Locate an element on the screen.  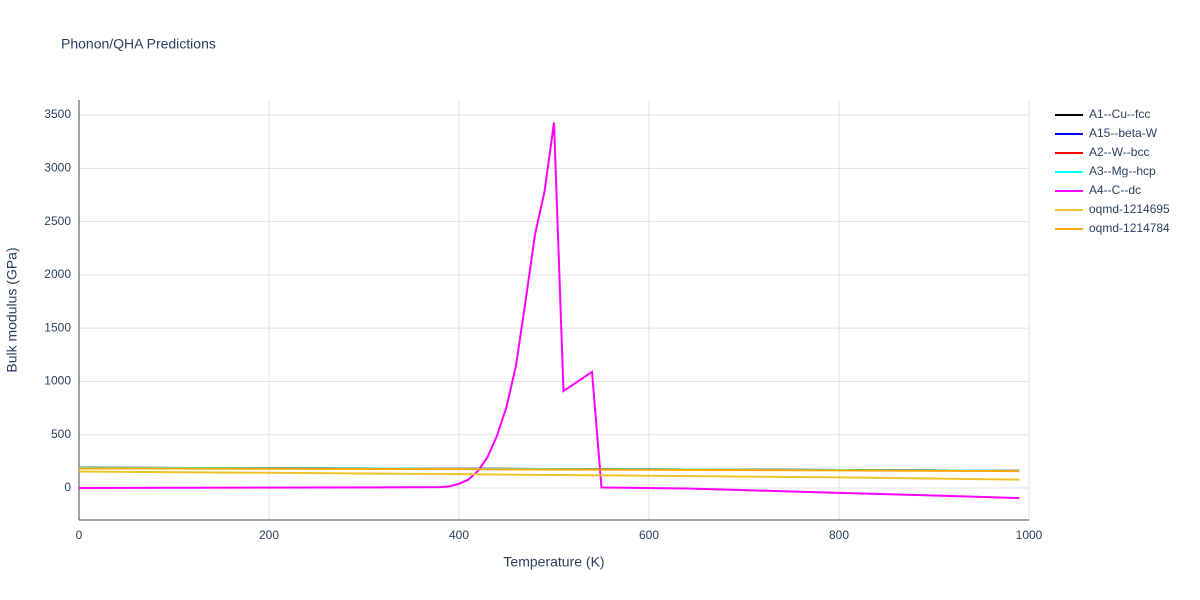
chart-title: Phonon/QHA Predictions is located at coordinates (138, 44).